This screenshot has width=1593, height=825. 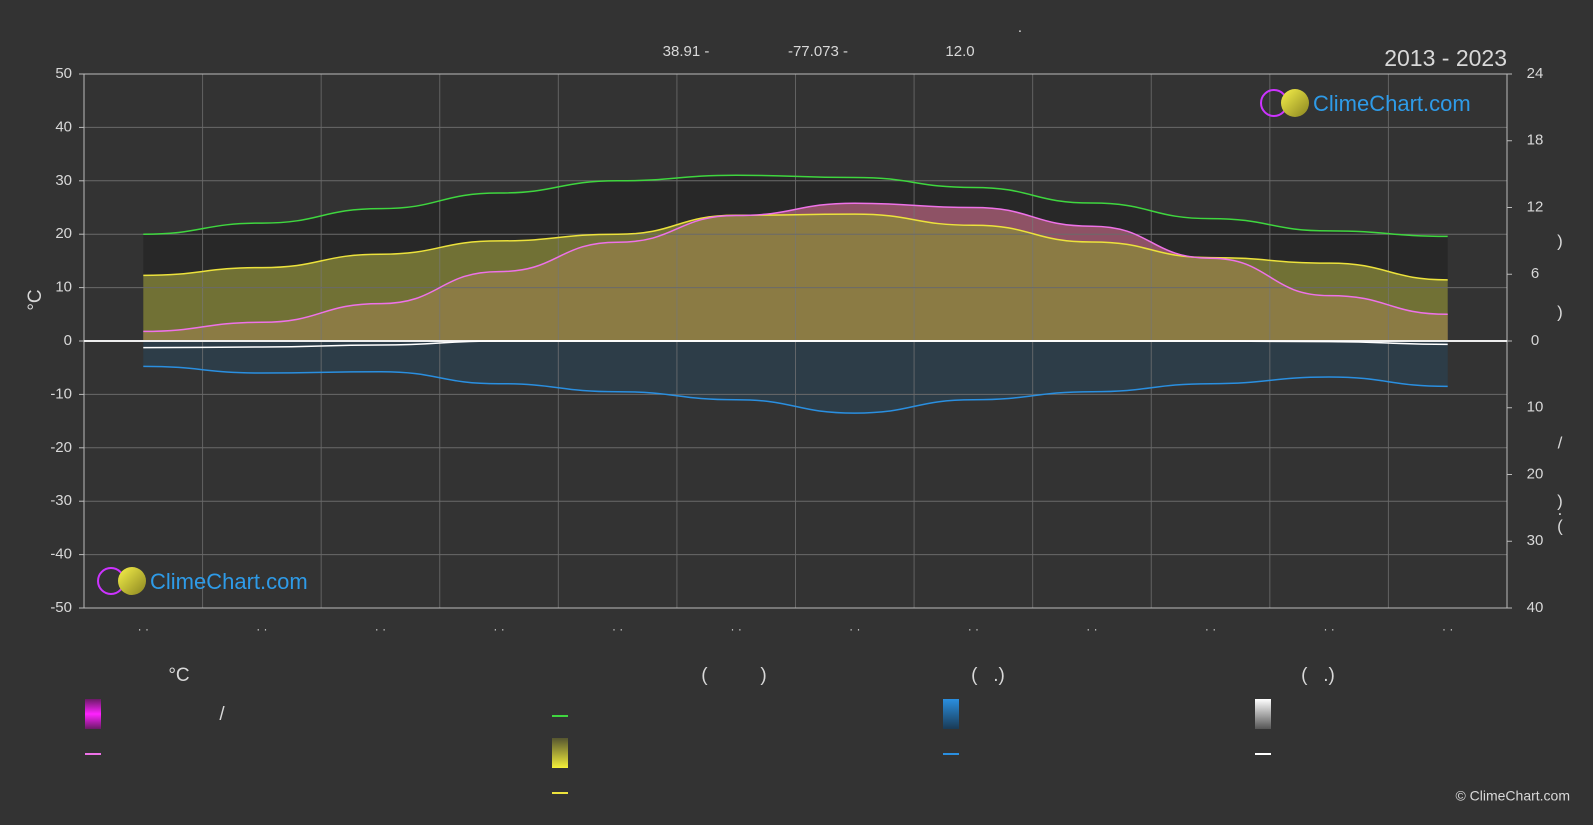 I want to click on y-tick-label: -40, so click(x=61, y=554).